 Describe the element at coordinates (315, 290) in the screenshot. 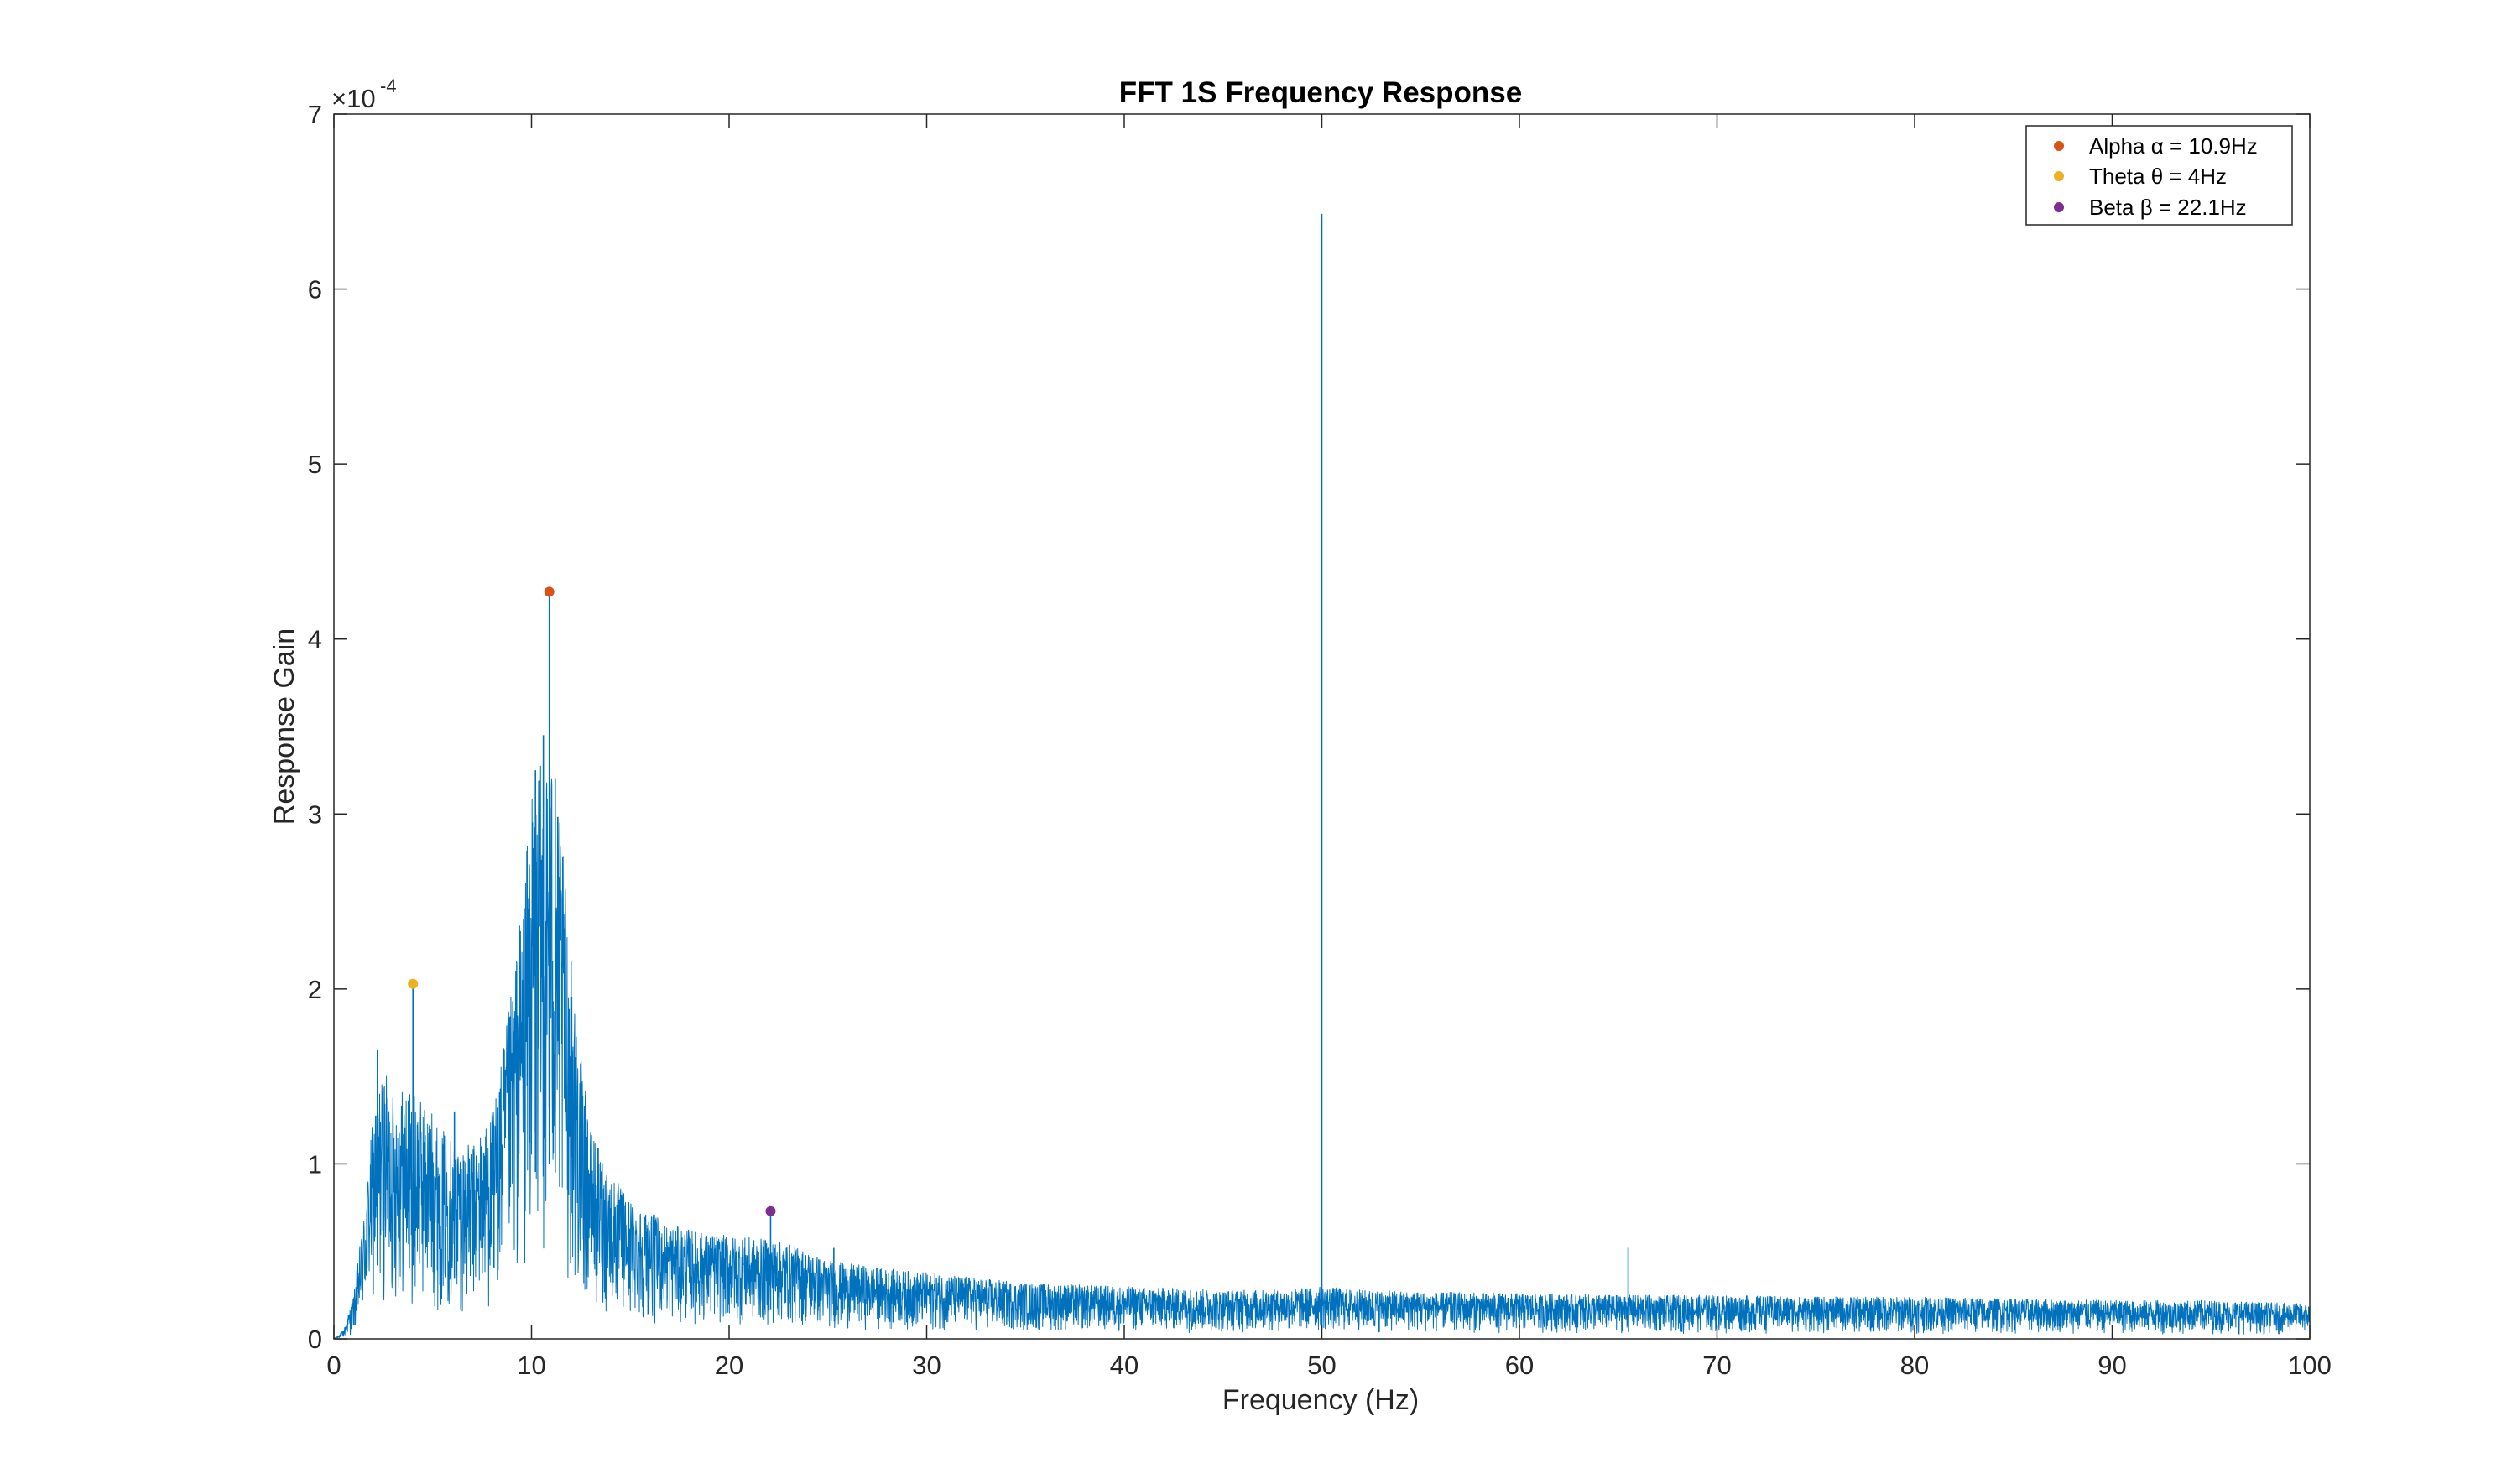

I see `y-tick-label: 6` at that location.